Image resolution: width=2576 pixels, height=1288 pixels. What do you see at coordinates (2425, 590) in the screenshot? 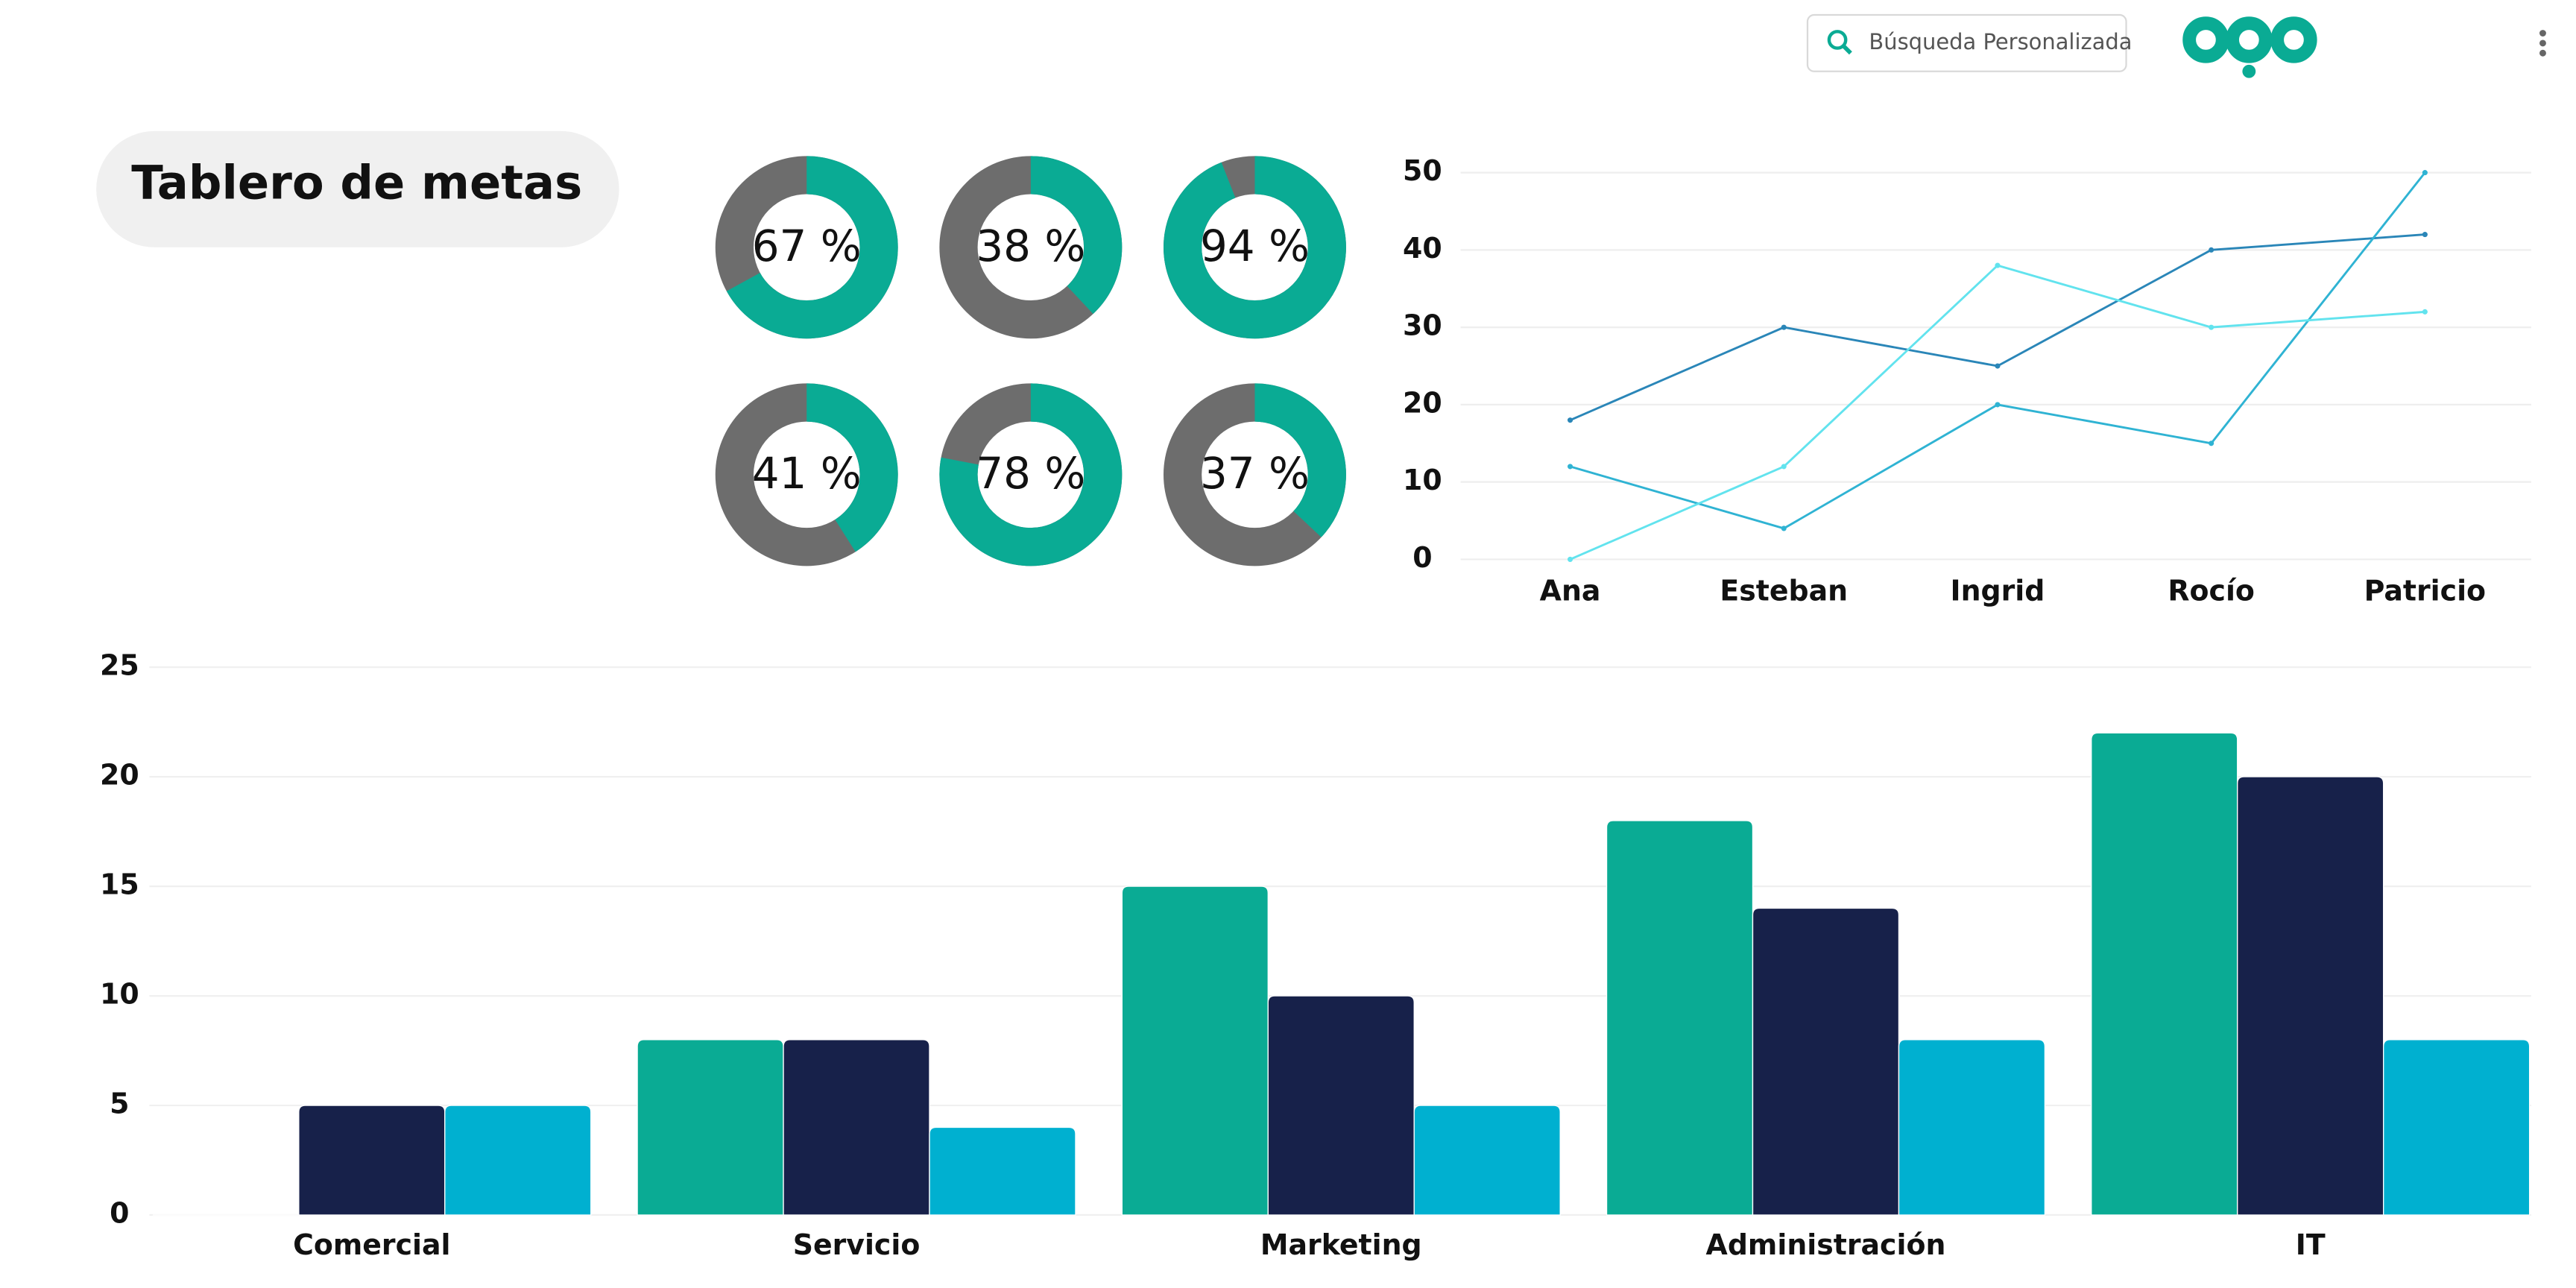
I see `x-tick-label: Patricio` at bounding box center [2425, 590].